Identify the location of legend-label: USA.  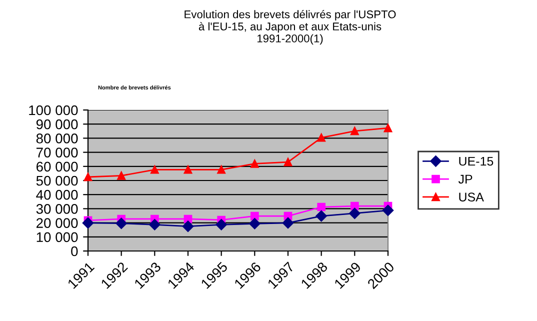
(471, 197).